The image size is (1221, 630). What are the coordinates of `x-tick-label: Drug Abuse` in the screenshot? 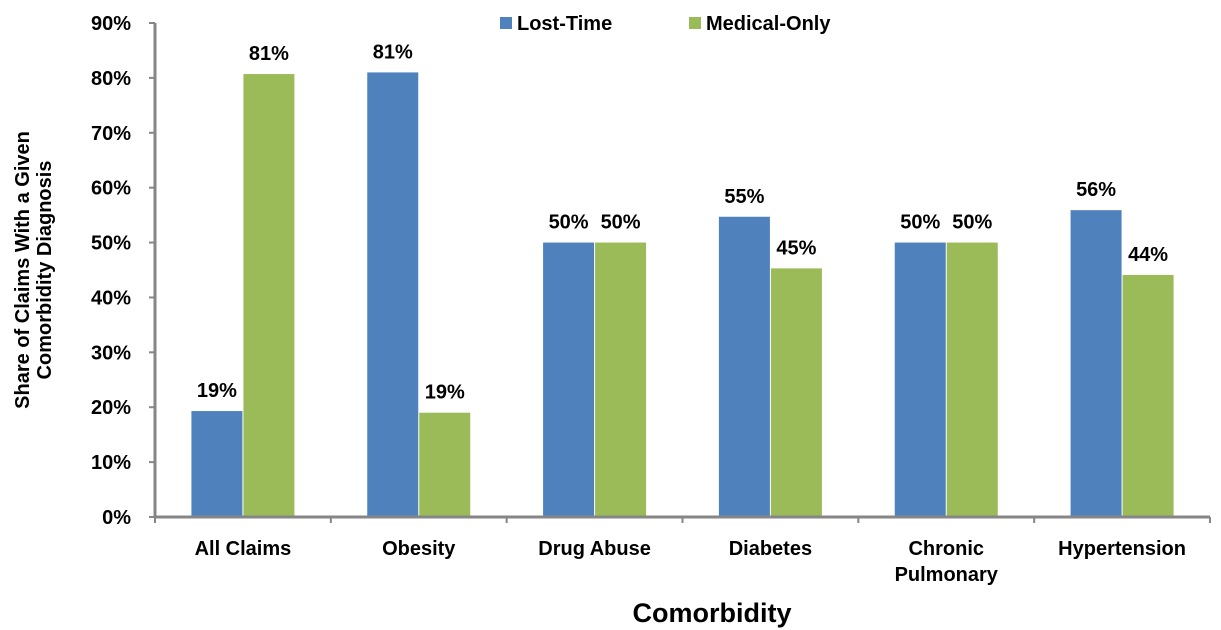 It's located at (594, 549).